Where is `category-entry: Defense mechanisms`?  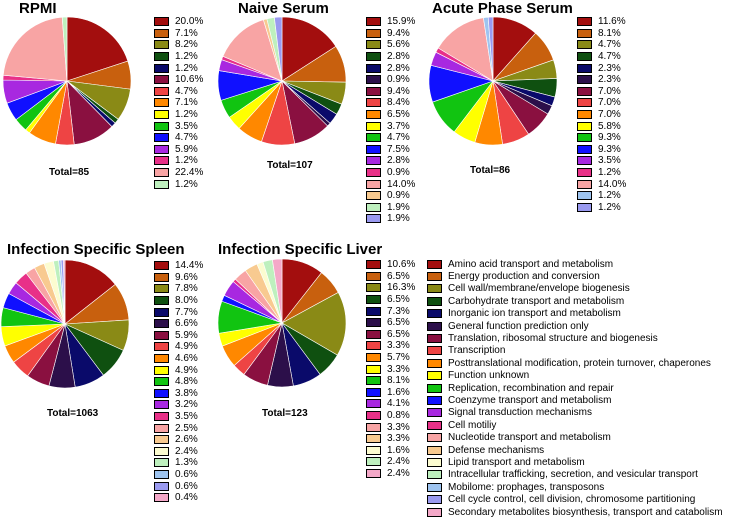 category-entry: Defense mechanisms is located at coordinates (575, 450).